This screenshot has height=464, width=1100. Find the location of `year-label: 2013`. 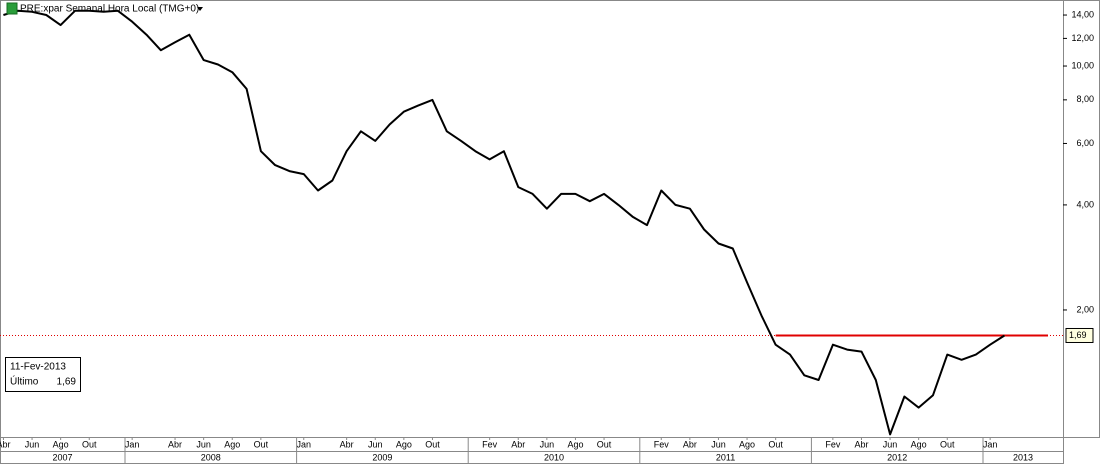

year-label: 2013 is located at coordinates (1023, 457).